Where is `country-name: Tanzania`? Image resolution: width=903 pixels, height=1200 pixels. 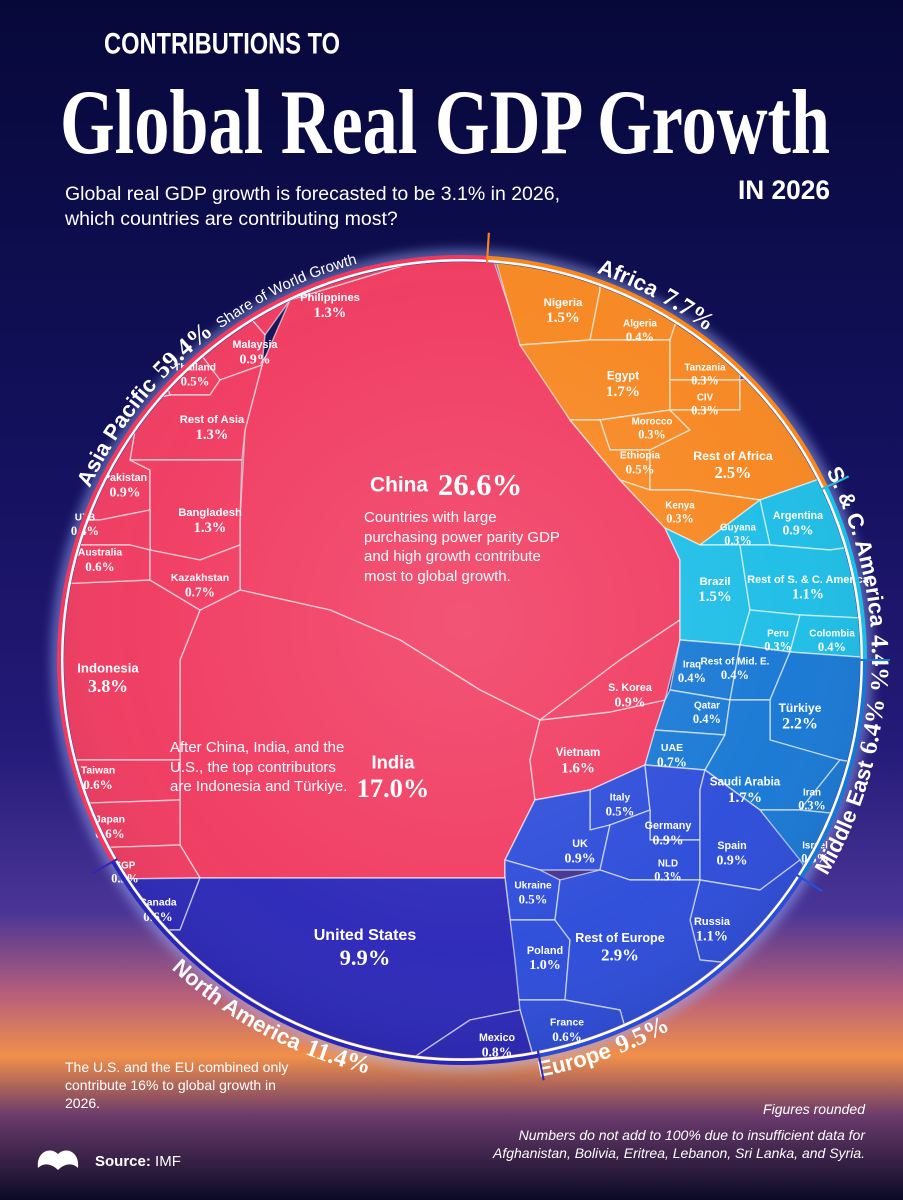 country-name: Tanzania is located at coordinates (705, 368).